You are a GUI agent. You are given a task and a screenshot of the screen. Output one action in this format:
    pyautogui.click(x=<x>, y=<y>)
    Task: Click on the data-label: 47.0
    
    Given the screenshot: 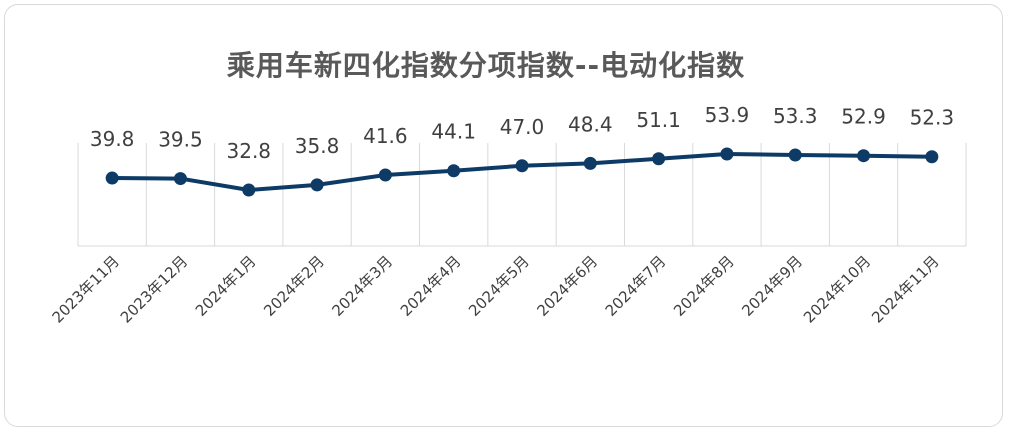 What is the action you would take?
    pyautogui.click(x=522, y=127)
    